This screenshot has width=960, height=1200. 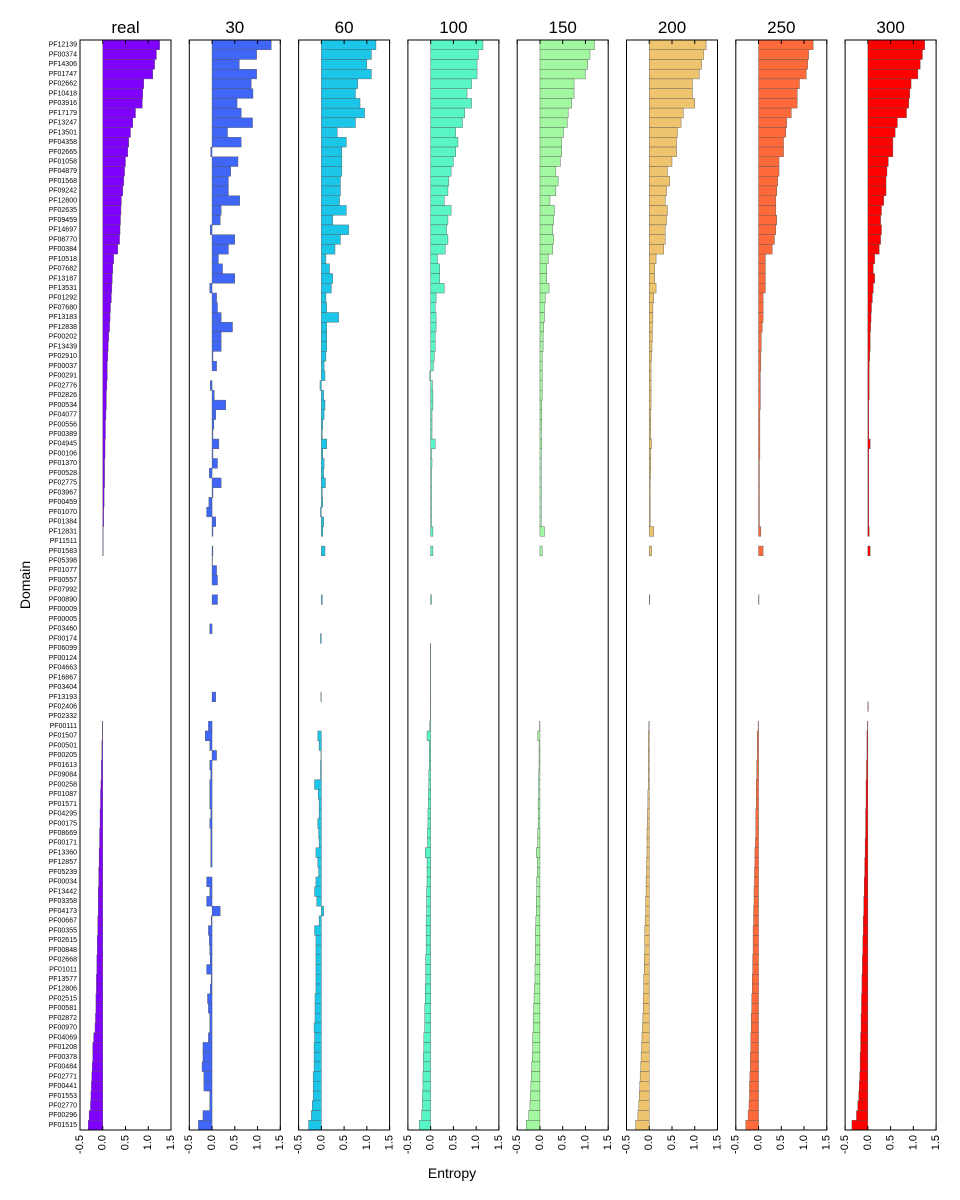 I want to click on y-tick-label: PF10418, so click(x=63, y=93).